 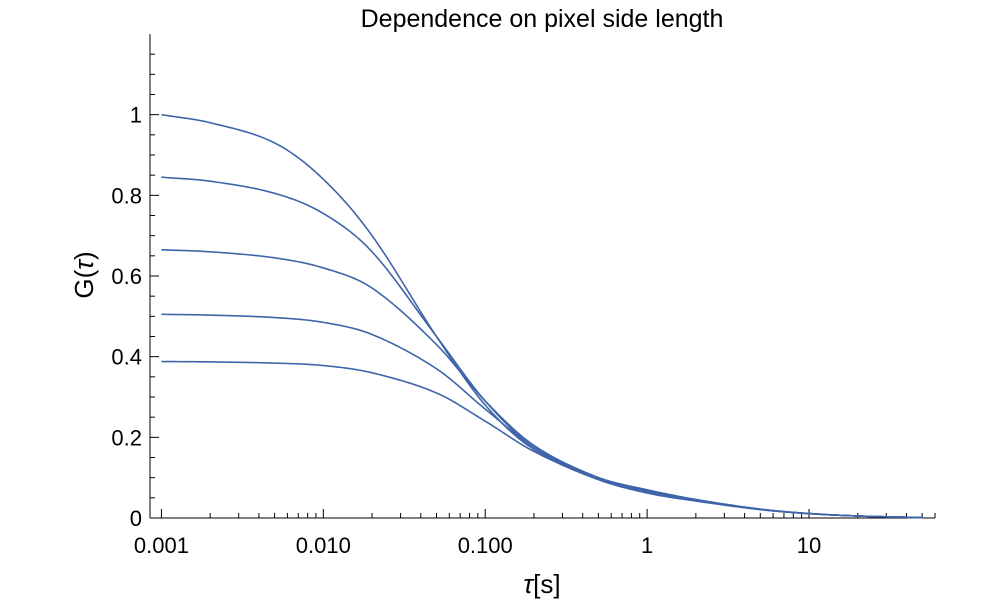 What do you see at coordinates (136, 115) in the screenshot?
I see `y-tick-label: 1` at bounding box center [136, 115].